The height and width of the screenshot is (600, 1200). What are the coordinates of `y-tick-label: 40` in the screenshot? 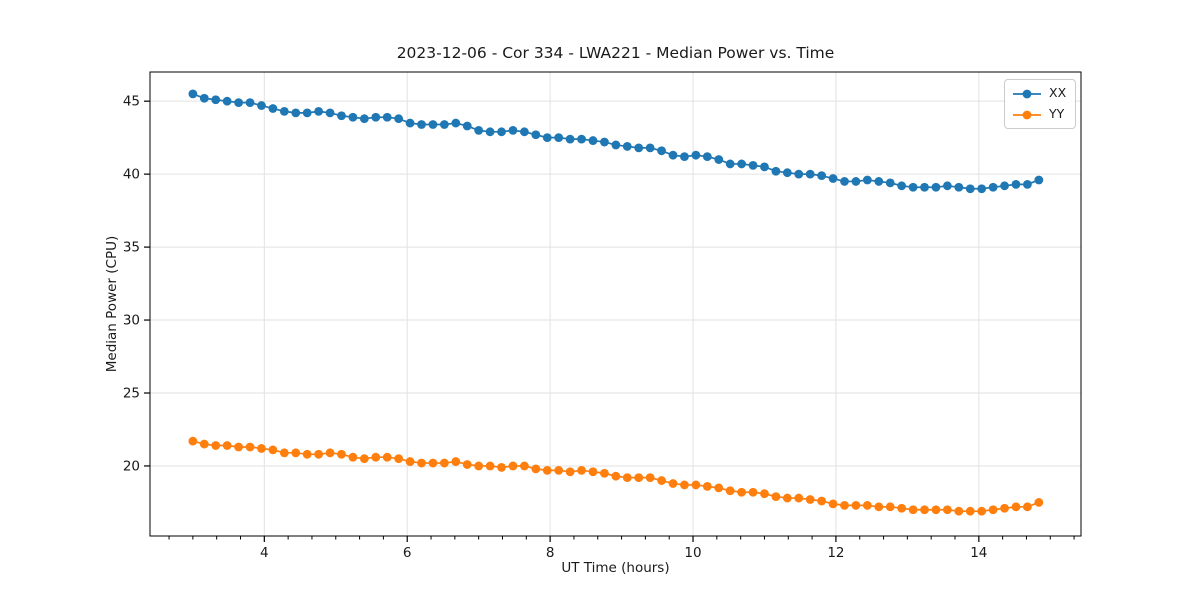 It's located at (131, 175).